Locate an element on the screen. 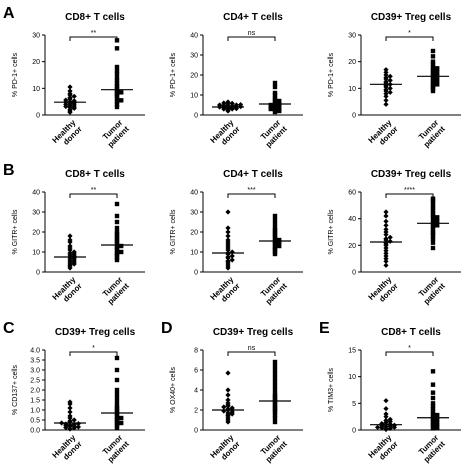 Image resolution: width=474 pixels, height=474 pixels. y-tick-label: 5 is located at coordinates (354, 404).